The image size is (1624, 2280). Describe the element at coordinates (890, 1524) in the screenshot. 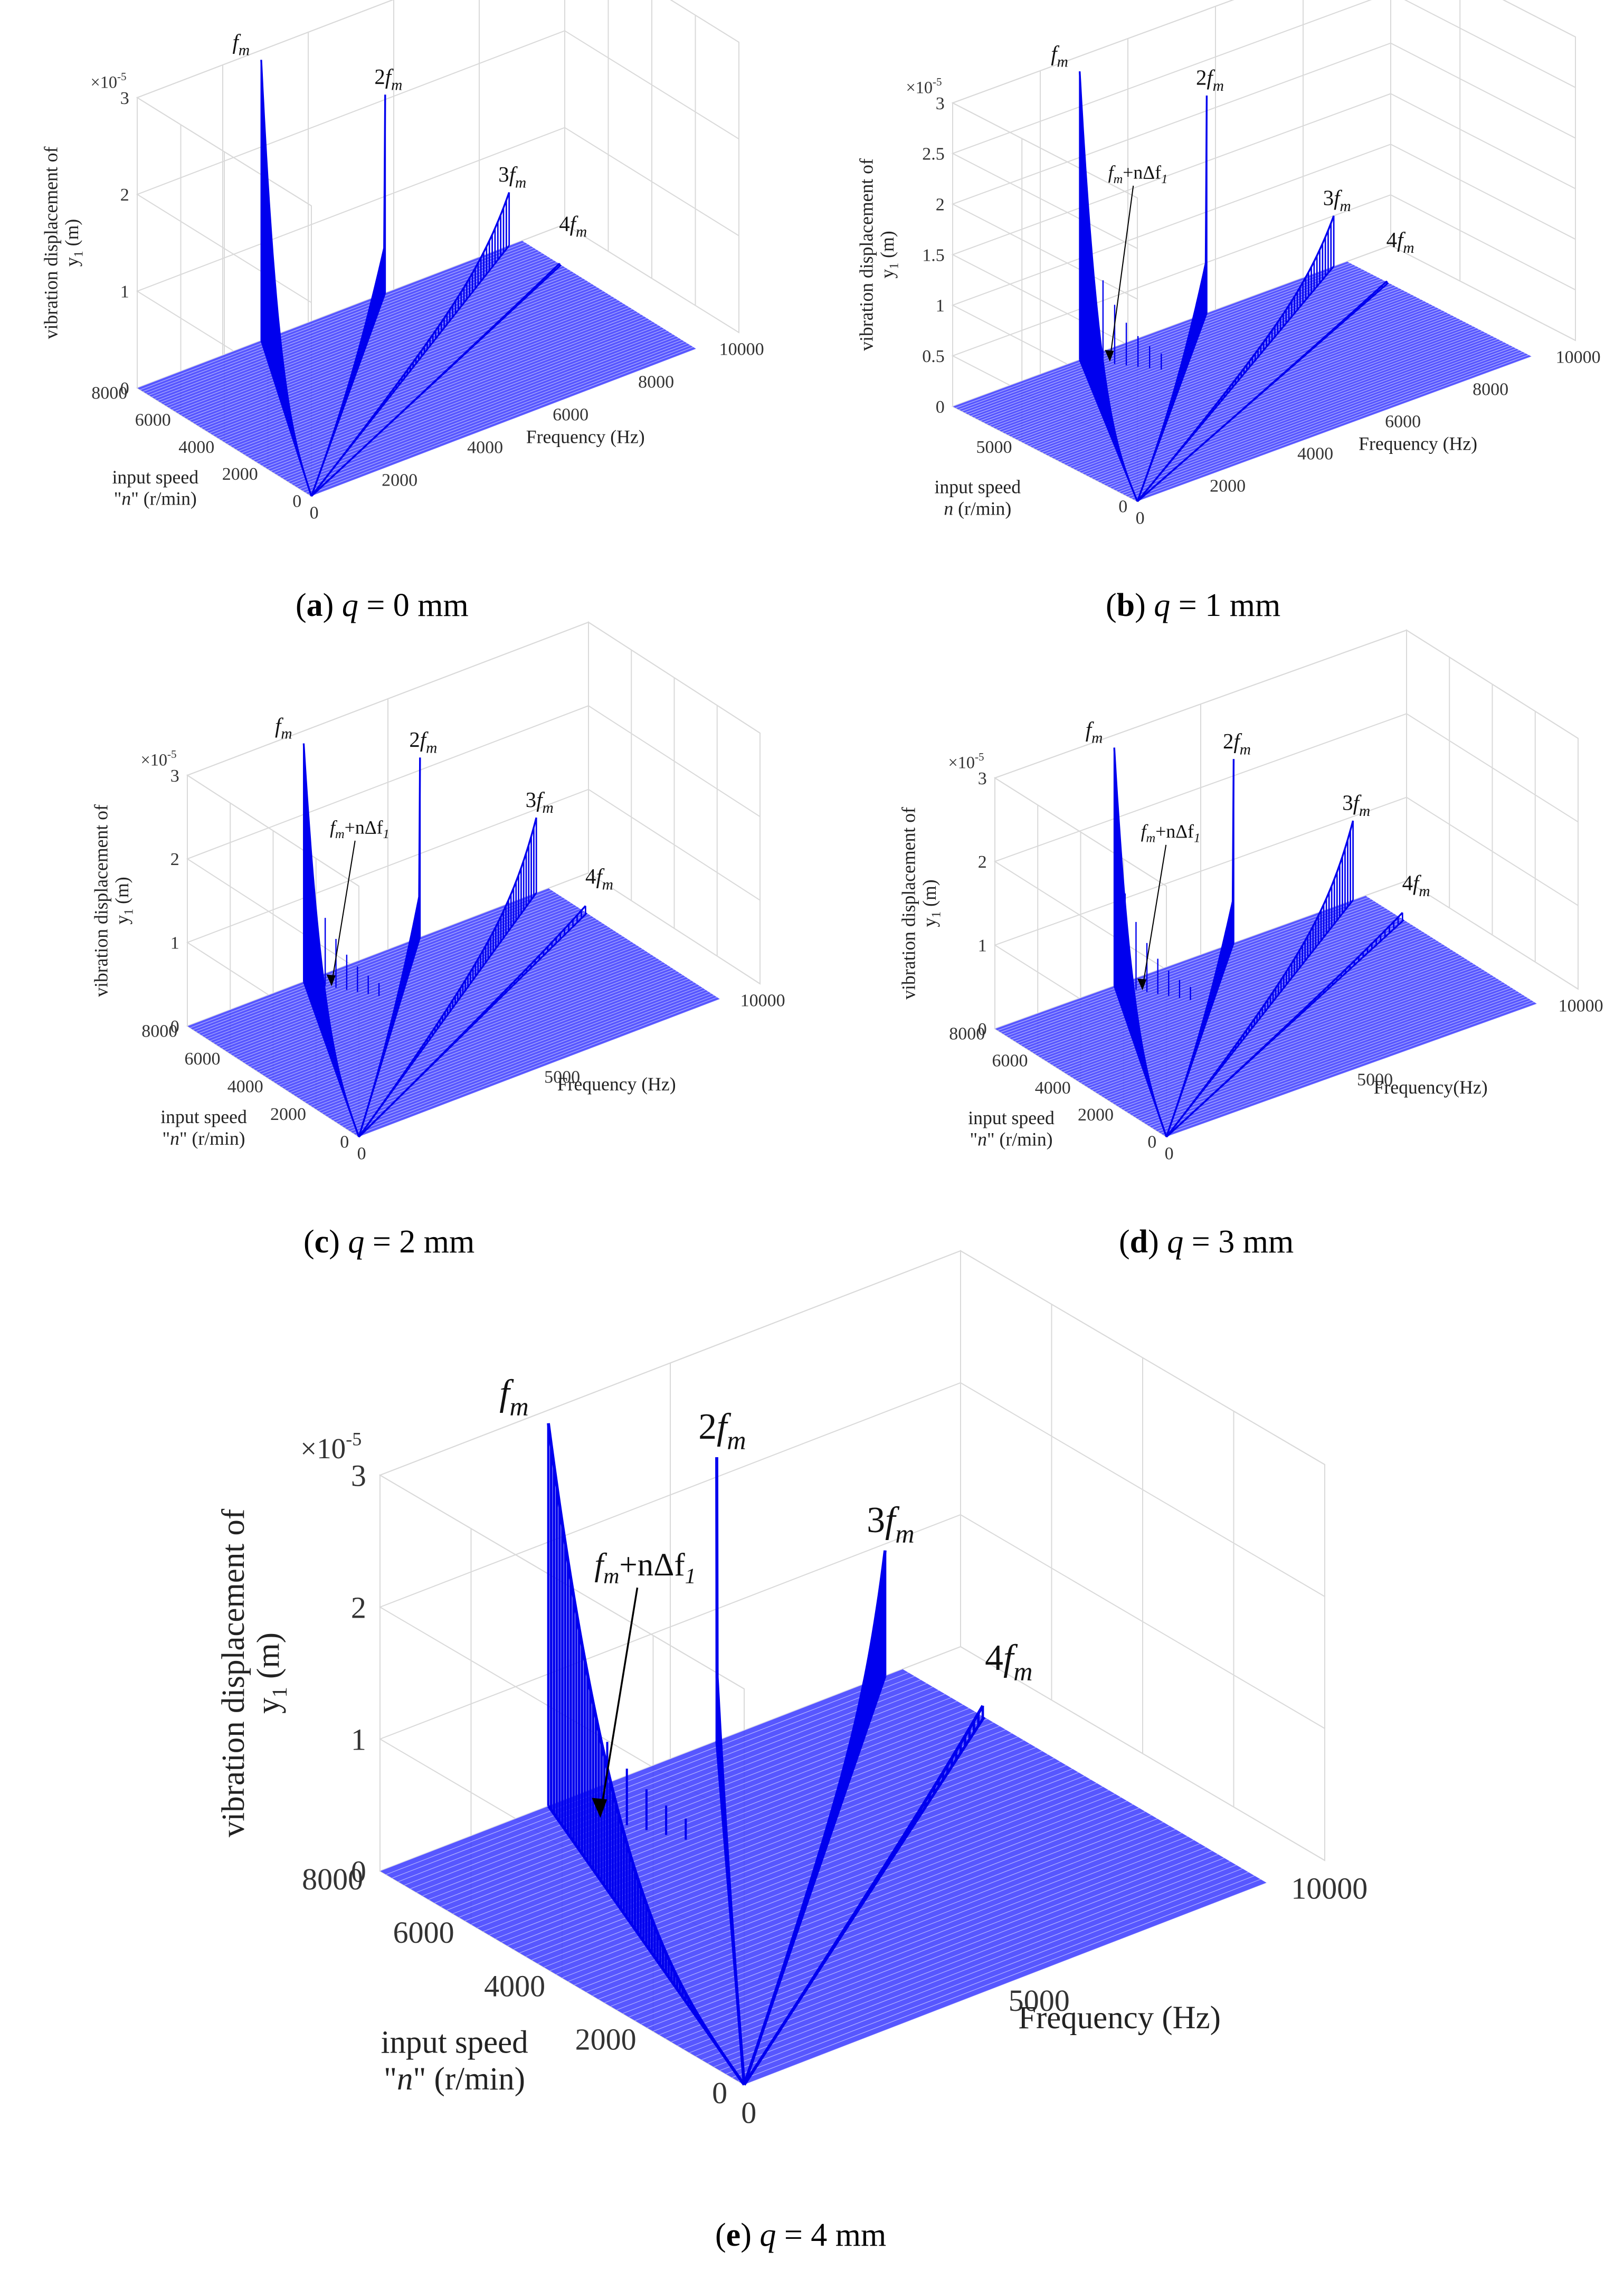

I see `chart-e-label-3fm: 3fm` at that location.